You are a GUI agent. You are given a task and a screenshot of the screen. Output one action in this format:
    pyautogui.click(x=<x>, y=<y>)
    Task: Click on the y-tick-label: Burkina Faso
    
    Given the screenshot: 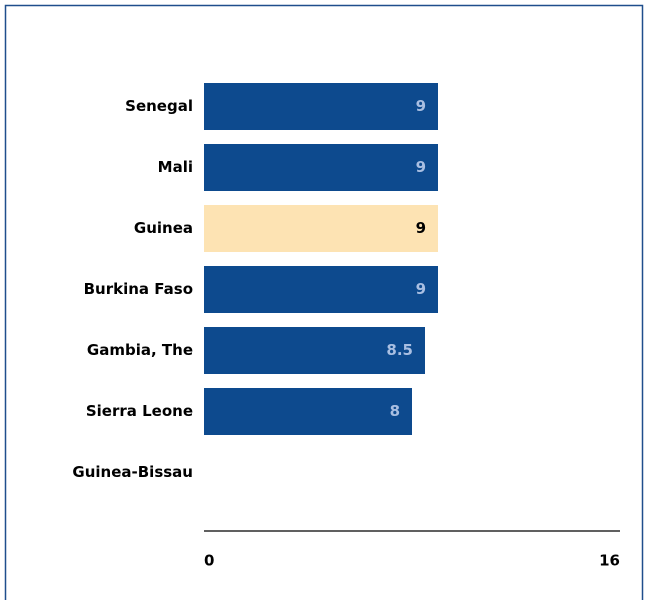 What is the action you would take?
    pyautogui.click(x=138, y=289)
    